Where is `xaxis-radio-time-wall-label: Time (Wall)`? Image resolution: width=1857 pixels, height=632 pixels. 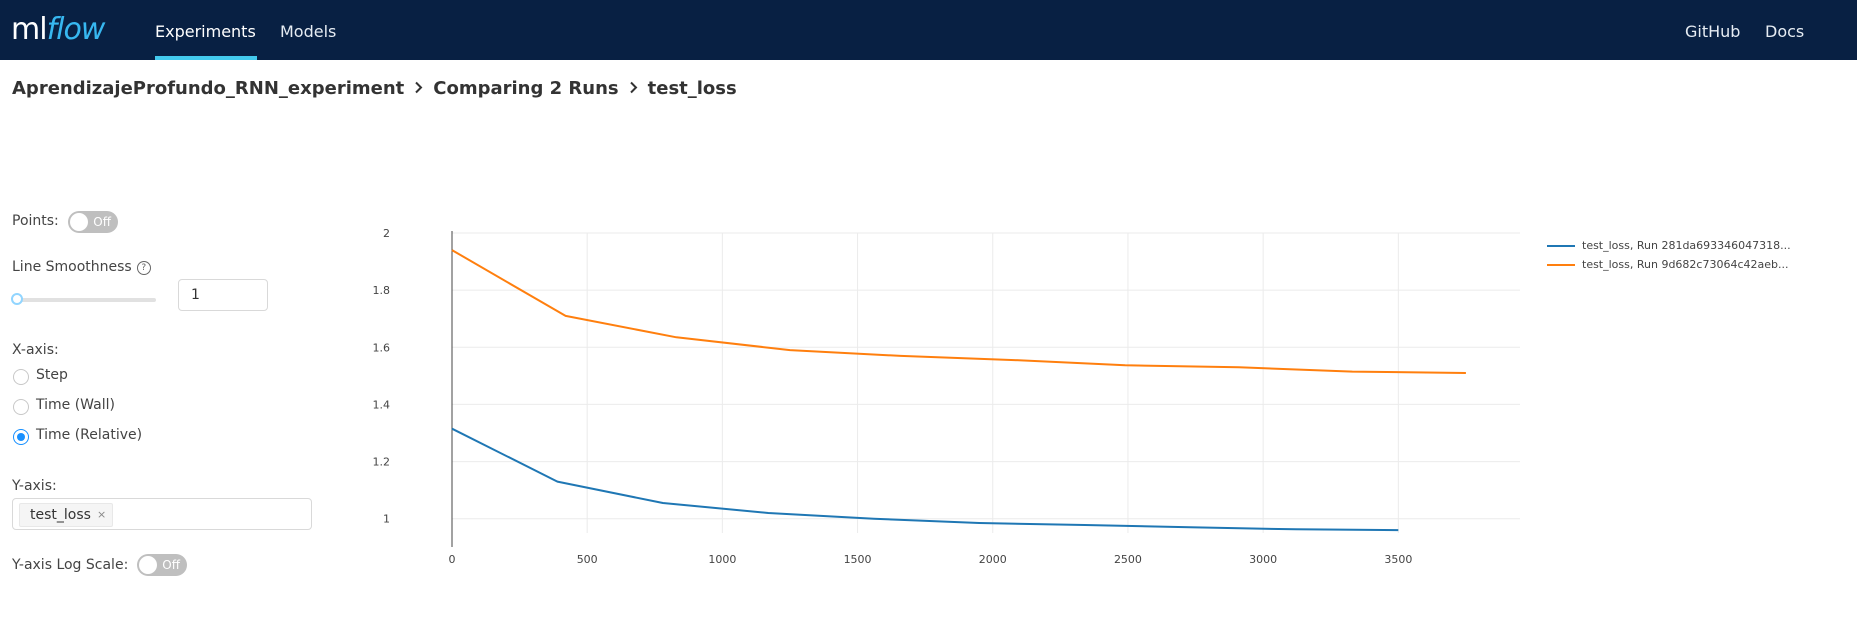
xaxis-radio-time-wall-label: Time (Wall) is located at coordinates (75, 405).